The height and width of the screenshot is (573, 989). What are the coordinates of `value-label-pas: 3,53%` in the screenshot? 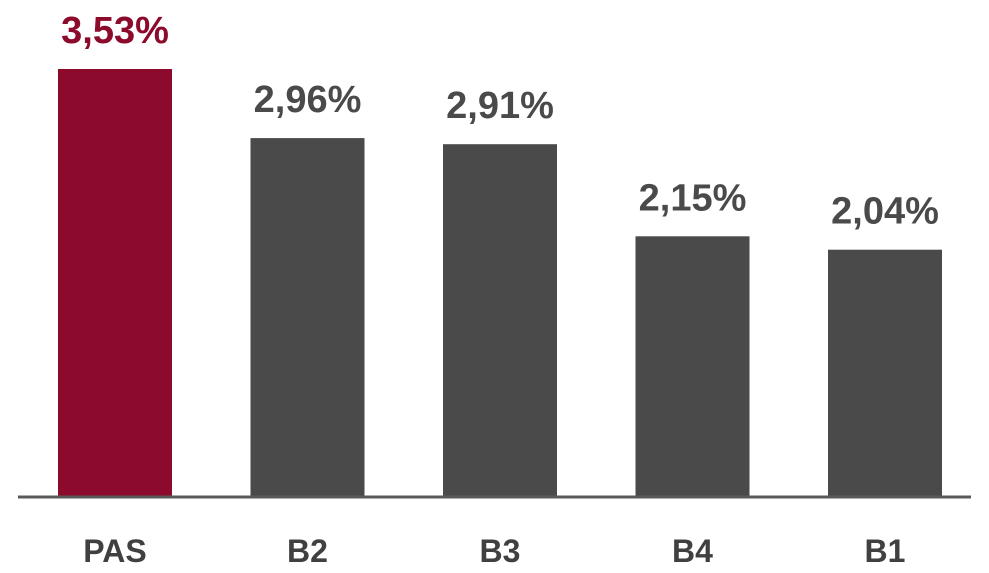 It's located at (115, 31).